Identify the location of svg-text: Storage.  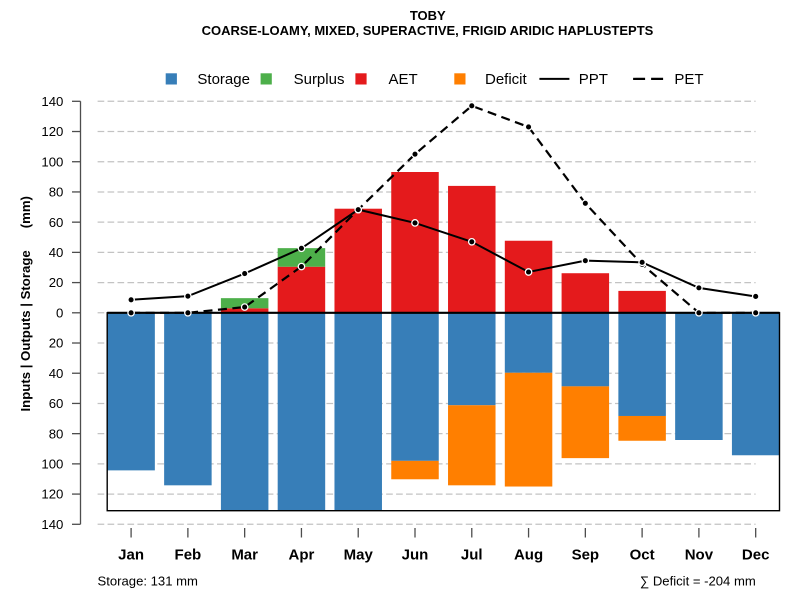
(223, 79).